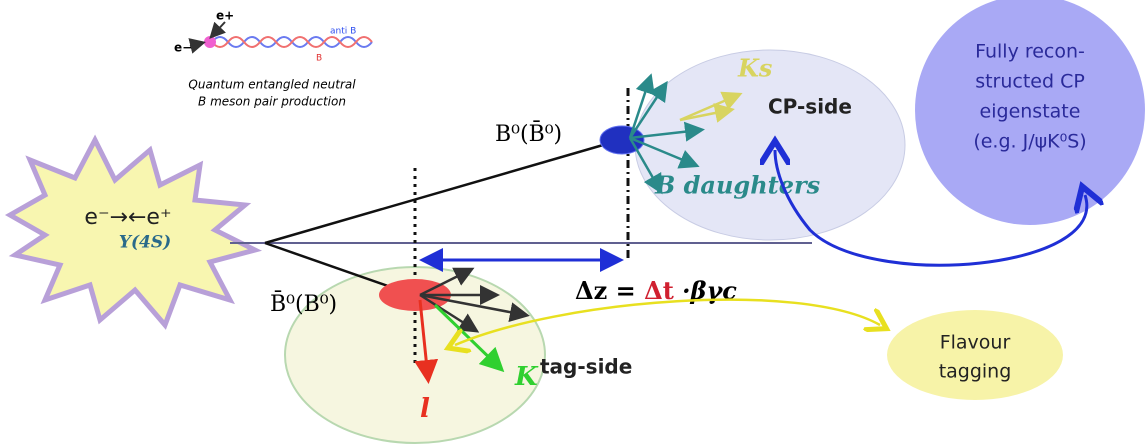 The image size is (1147, 445). Describe the element at coordinates (272, 102) in the screenshot. I see `caption: B meson pair production` at that location.